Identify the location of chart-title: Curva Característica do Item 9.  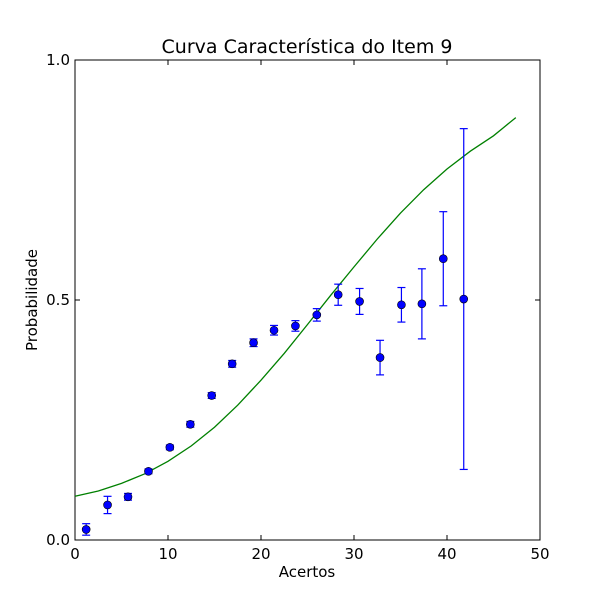
(307, 47).